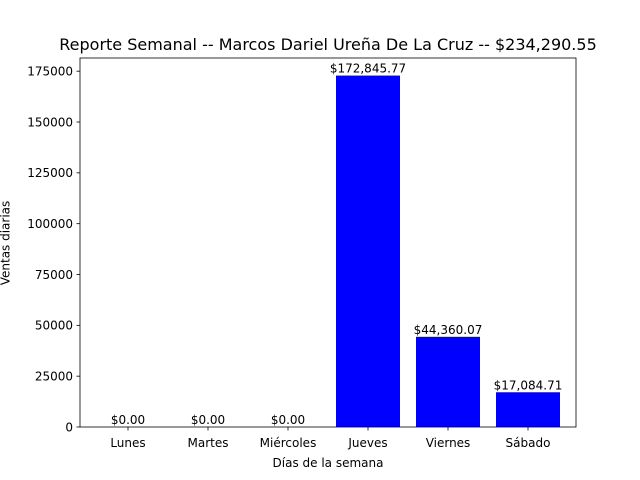  What do you see at coordinates (69, 427) in the screenshot?
I see `y-tick-label: 0` at bounding box center [69, 427].